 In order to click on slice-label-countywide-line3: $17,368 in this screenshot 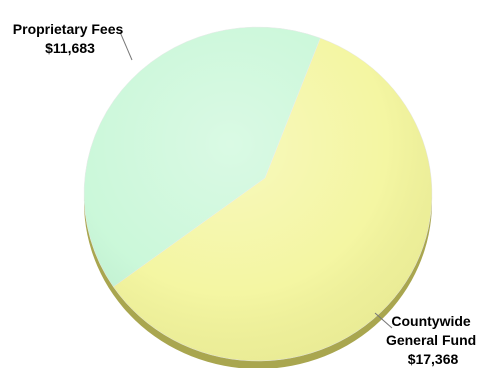, I will do `click(433, 359)`.